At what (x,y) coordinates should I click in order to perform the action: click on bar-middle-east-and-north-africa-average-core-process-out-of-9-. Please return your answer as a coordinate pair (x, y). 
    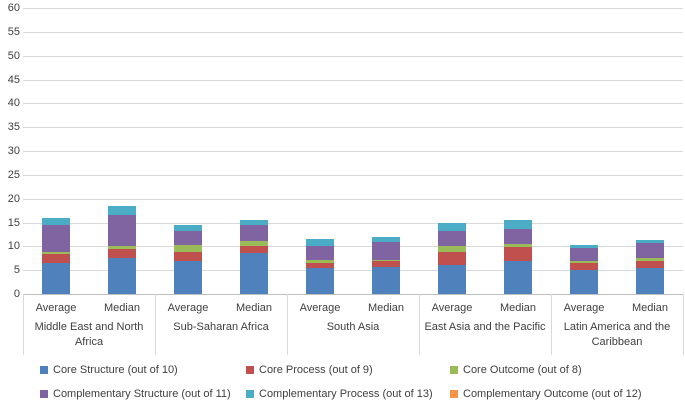
    Looking at the image, I should click on (56, 258).